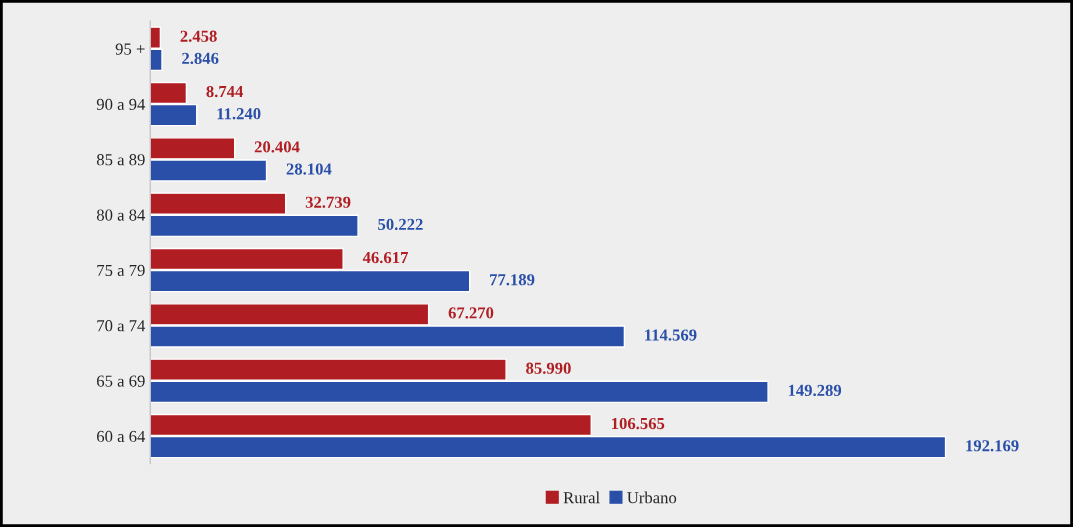 The height and width of the screenshot is (527, 1073). Describe the element at coordinates (548, 368) in the screenshot. I see `data-label: 85.990` at that location.